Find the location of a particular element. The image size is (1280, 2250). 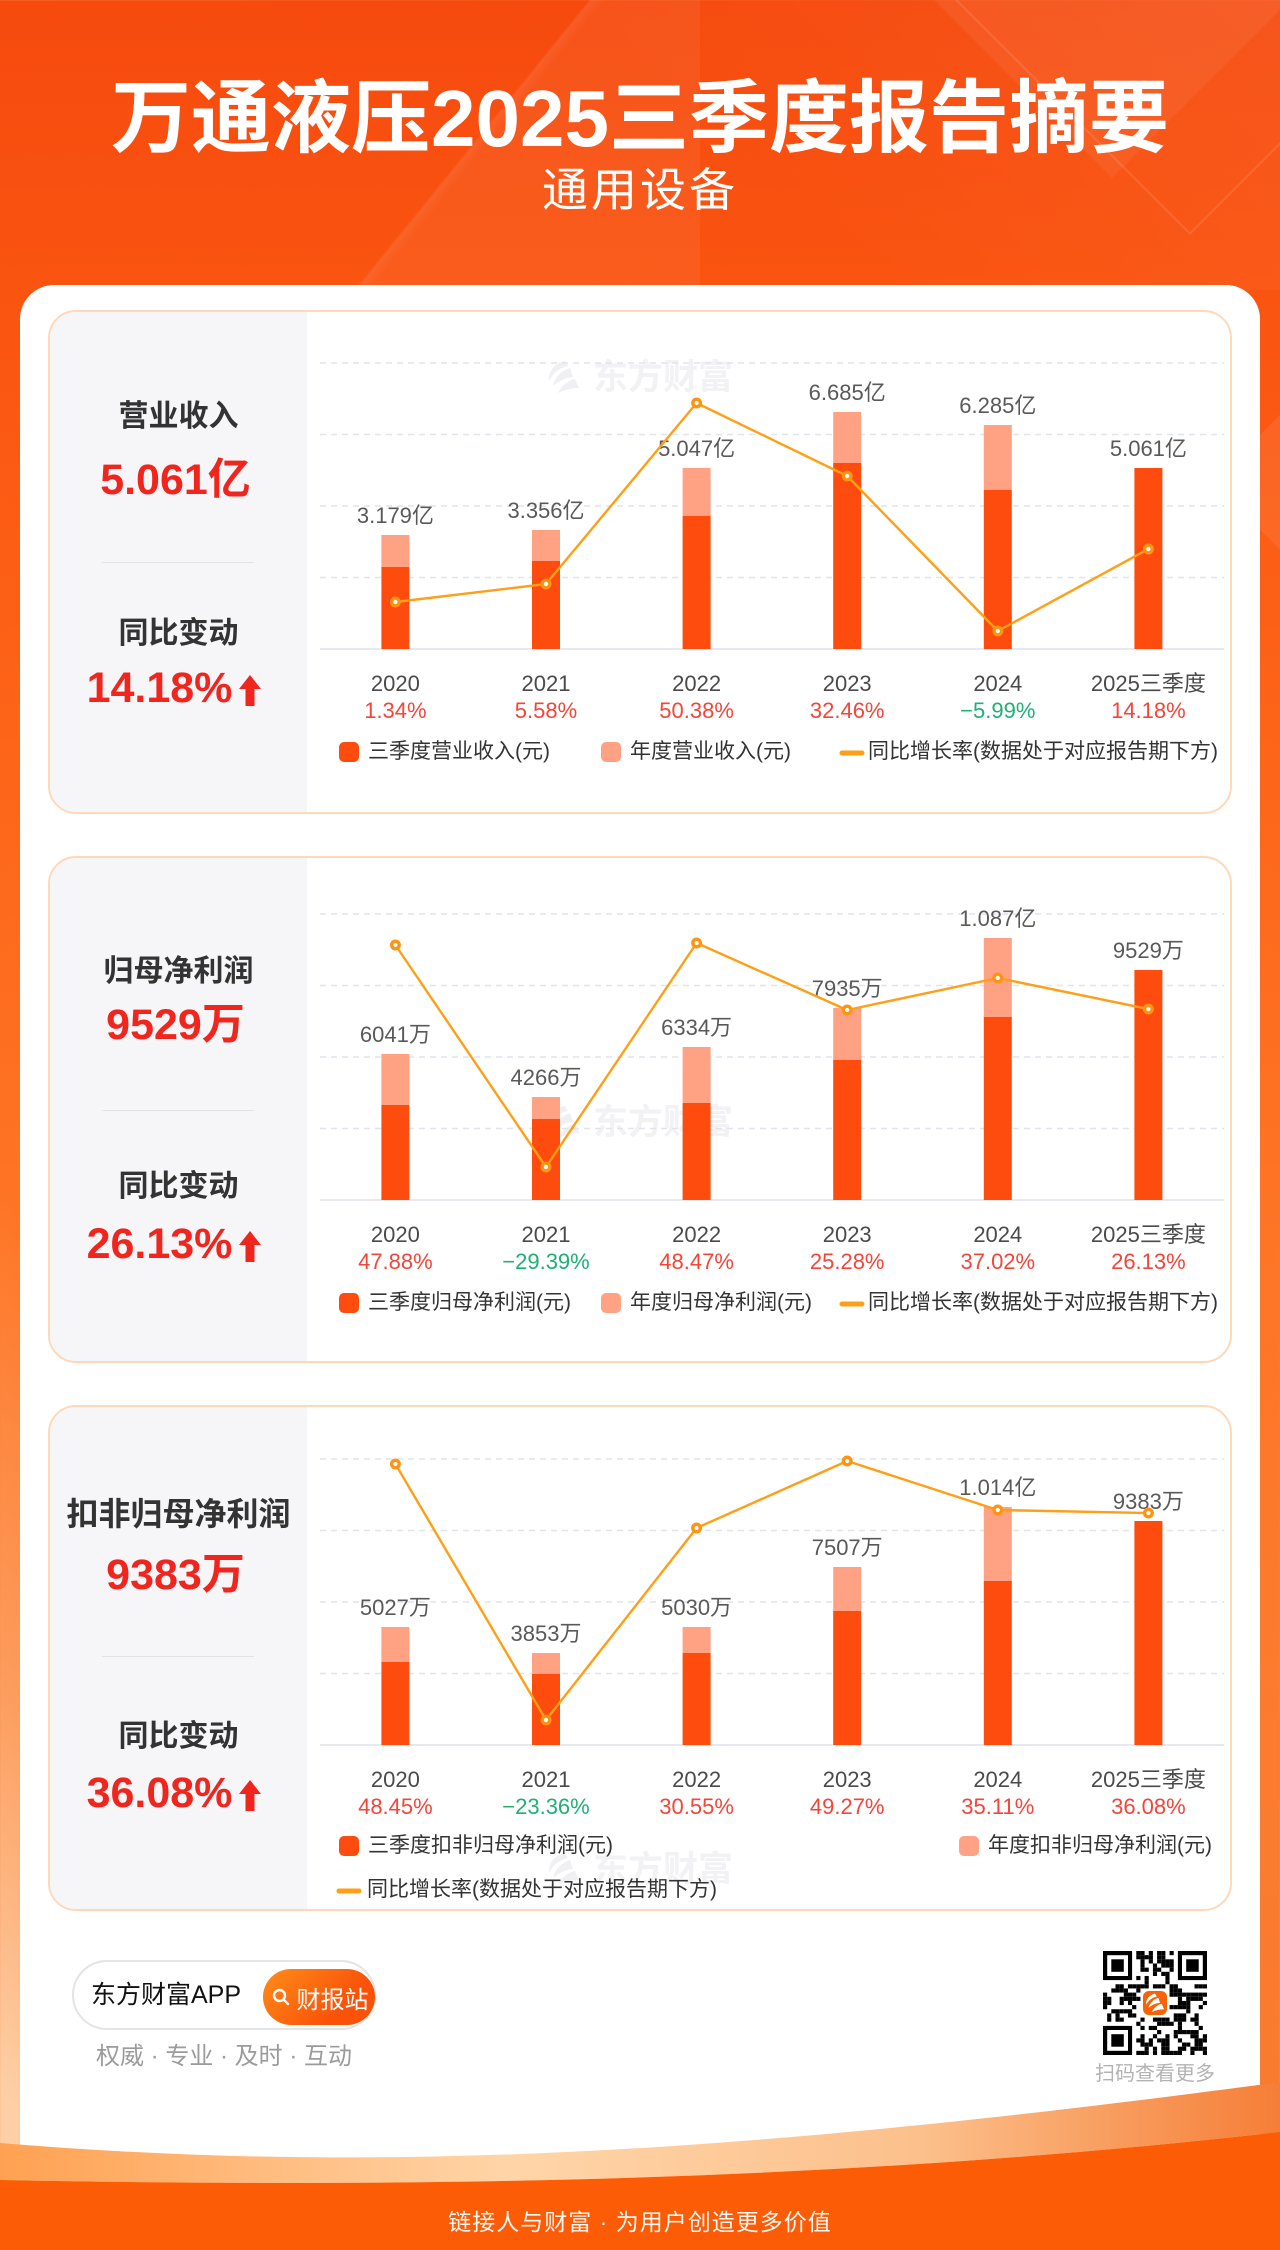

svg-text: 3.179亿 is located at coordinates (395, 515).